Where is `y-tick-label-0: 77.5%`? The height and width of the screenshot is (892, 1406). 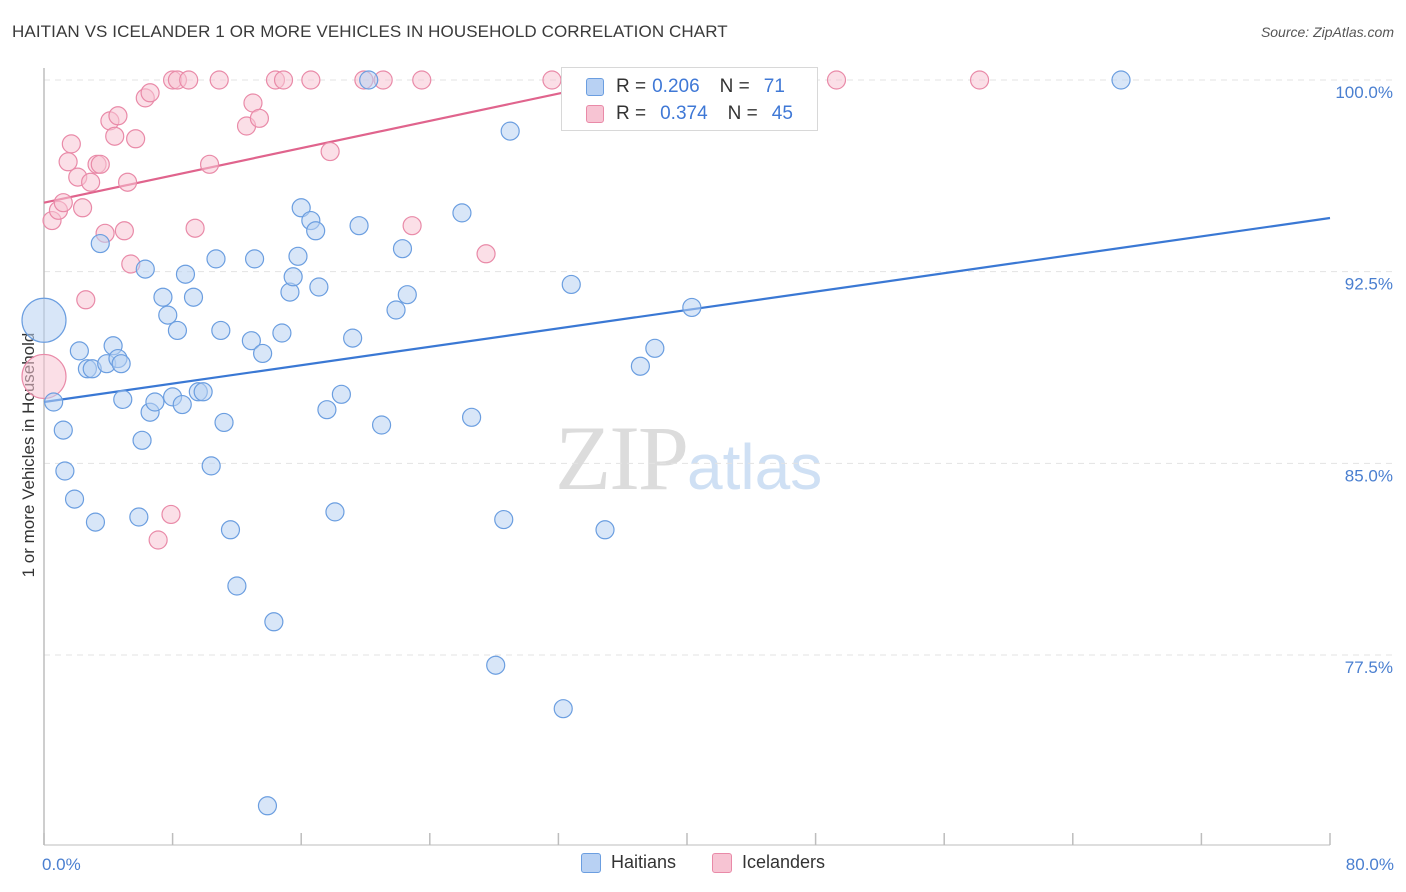
y-tick-label-0: 77.5% is located at coordinates (1369, 667).